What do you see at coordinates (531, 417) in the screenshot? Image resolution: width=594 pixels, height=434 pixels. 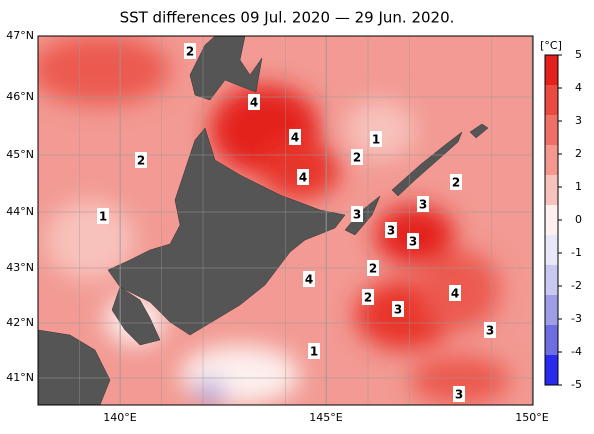 I see `lon-label: 150°E` at bounding box center [531, 417].